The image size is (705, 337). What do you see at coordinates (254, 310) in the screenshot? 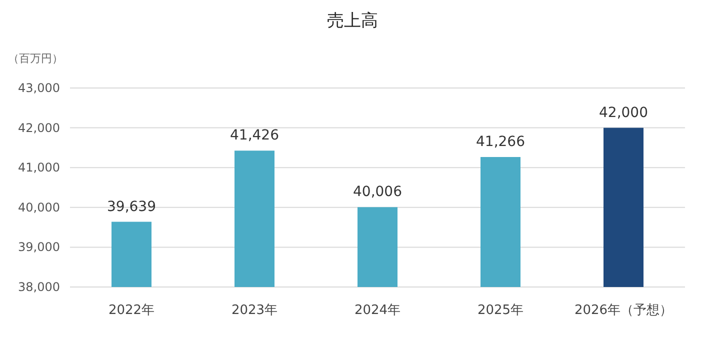
I see `x-tick-label: 2023年` at bounding box center [254, 310].